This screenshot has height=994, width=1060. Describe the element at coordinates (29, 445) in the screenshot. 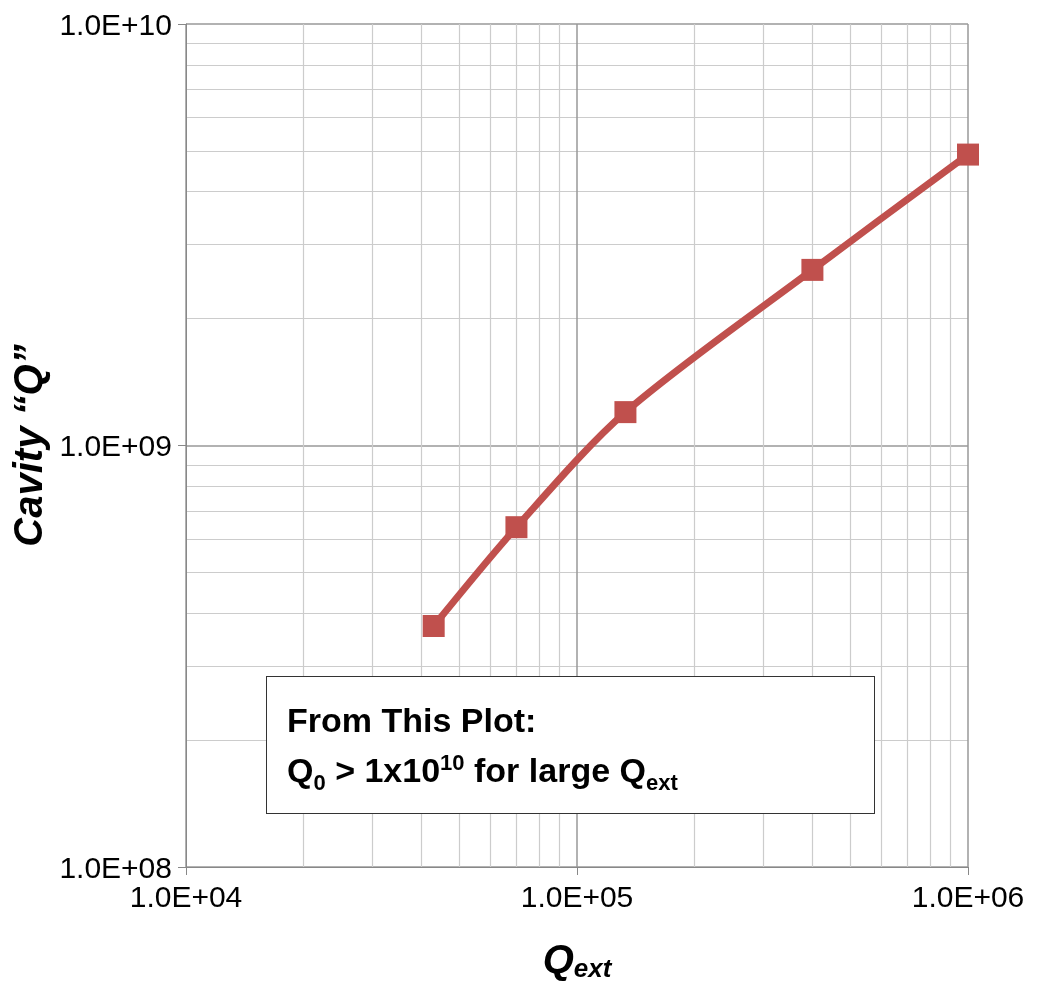

I see `y-axis-title: Cavity “Q”` at that location.